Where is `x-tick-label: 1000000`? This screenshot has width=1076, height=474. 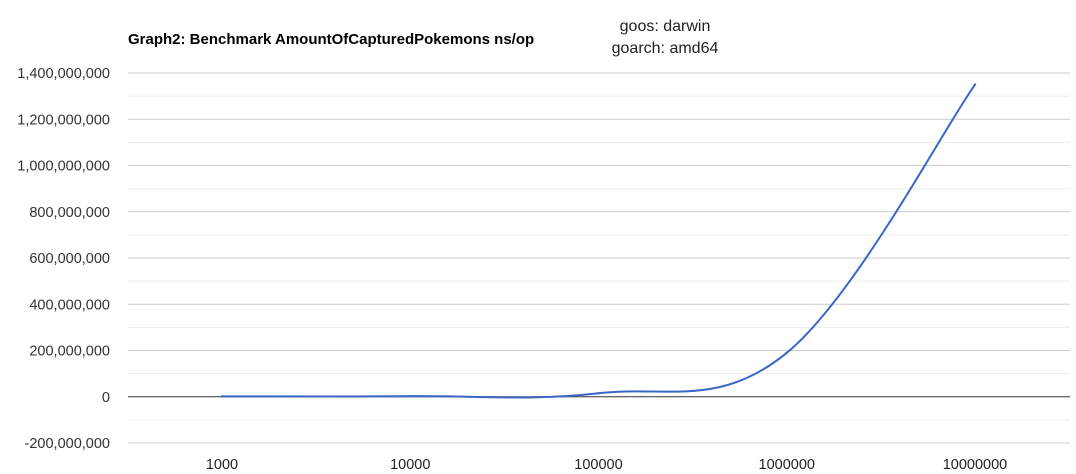 x-tick-label: 1000000 is located at coordinates (787, 465).